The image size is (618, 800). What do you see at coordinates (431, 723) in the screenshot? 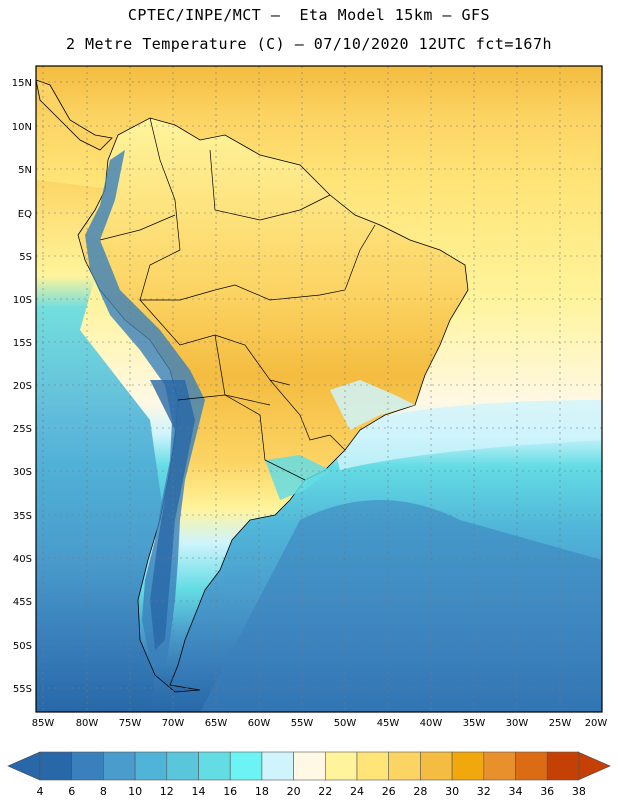
I see `lon-label: 40W` at bounding box center [431, 723].